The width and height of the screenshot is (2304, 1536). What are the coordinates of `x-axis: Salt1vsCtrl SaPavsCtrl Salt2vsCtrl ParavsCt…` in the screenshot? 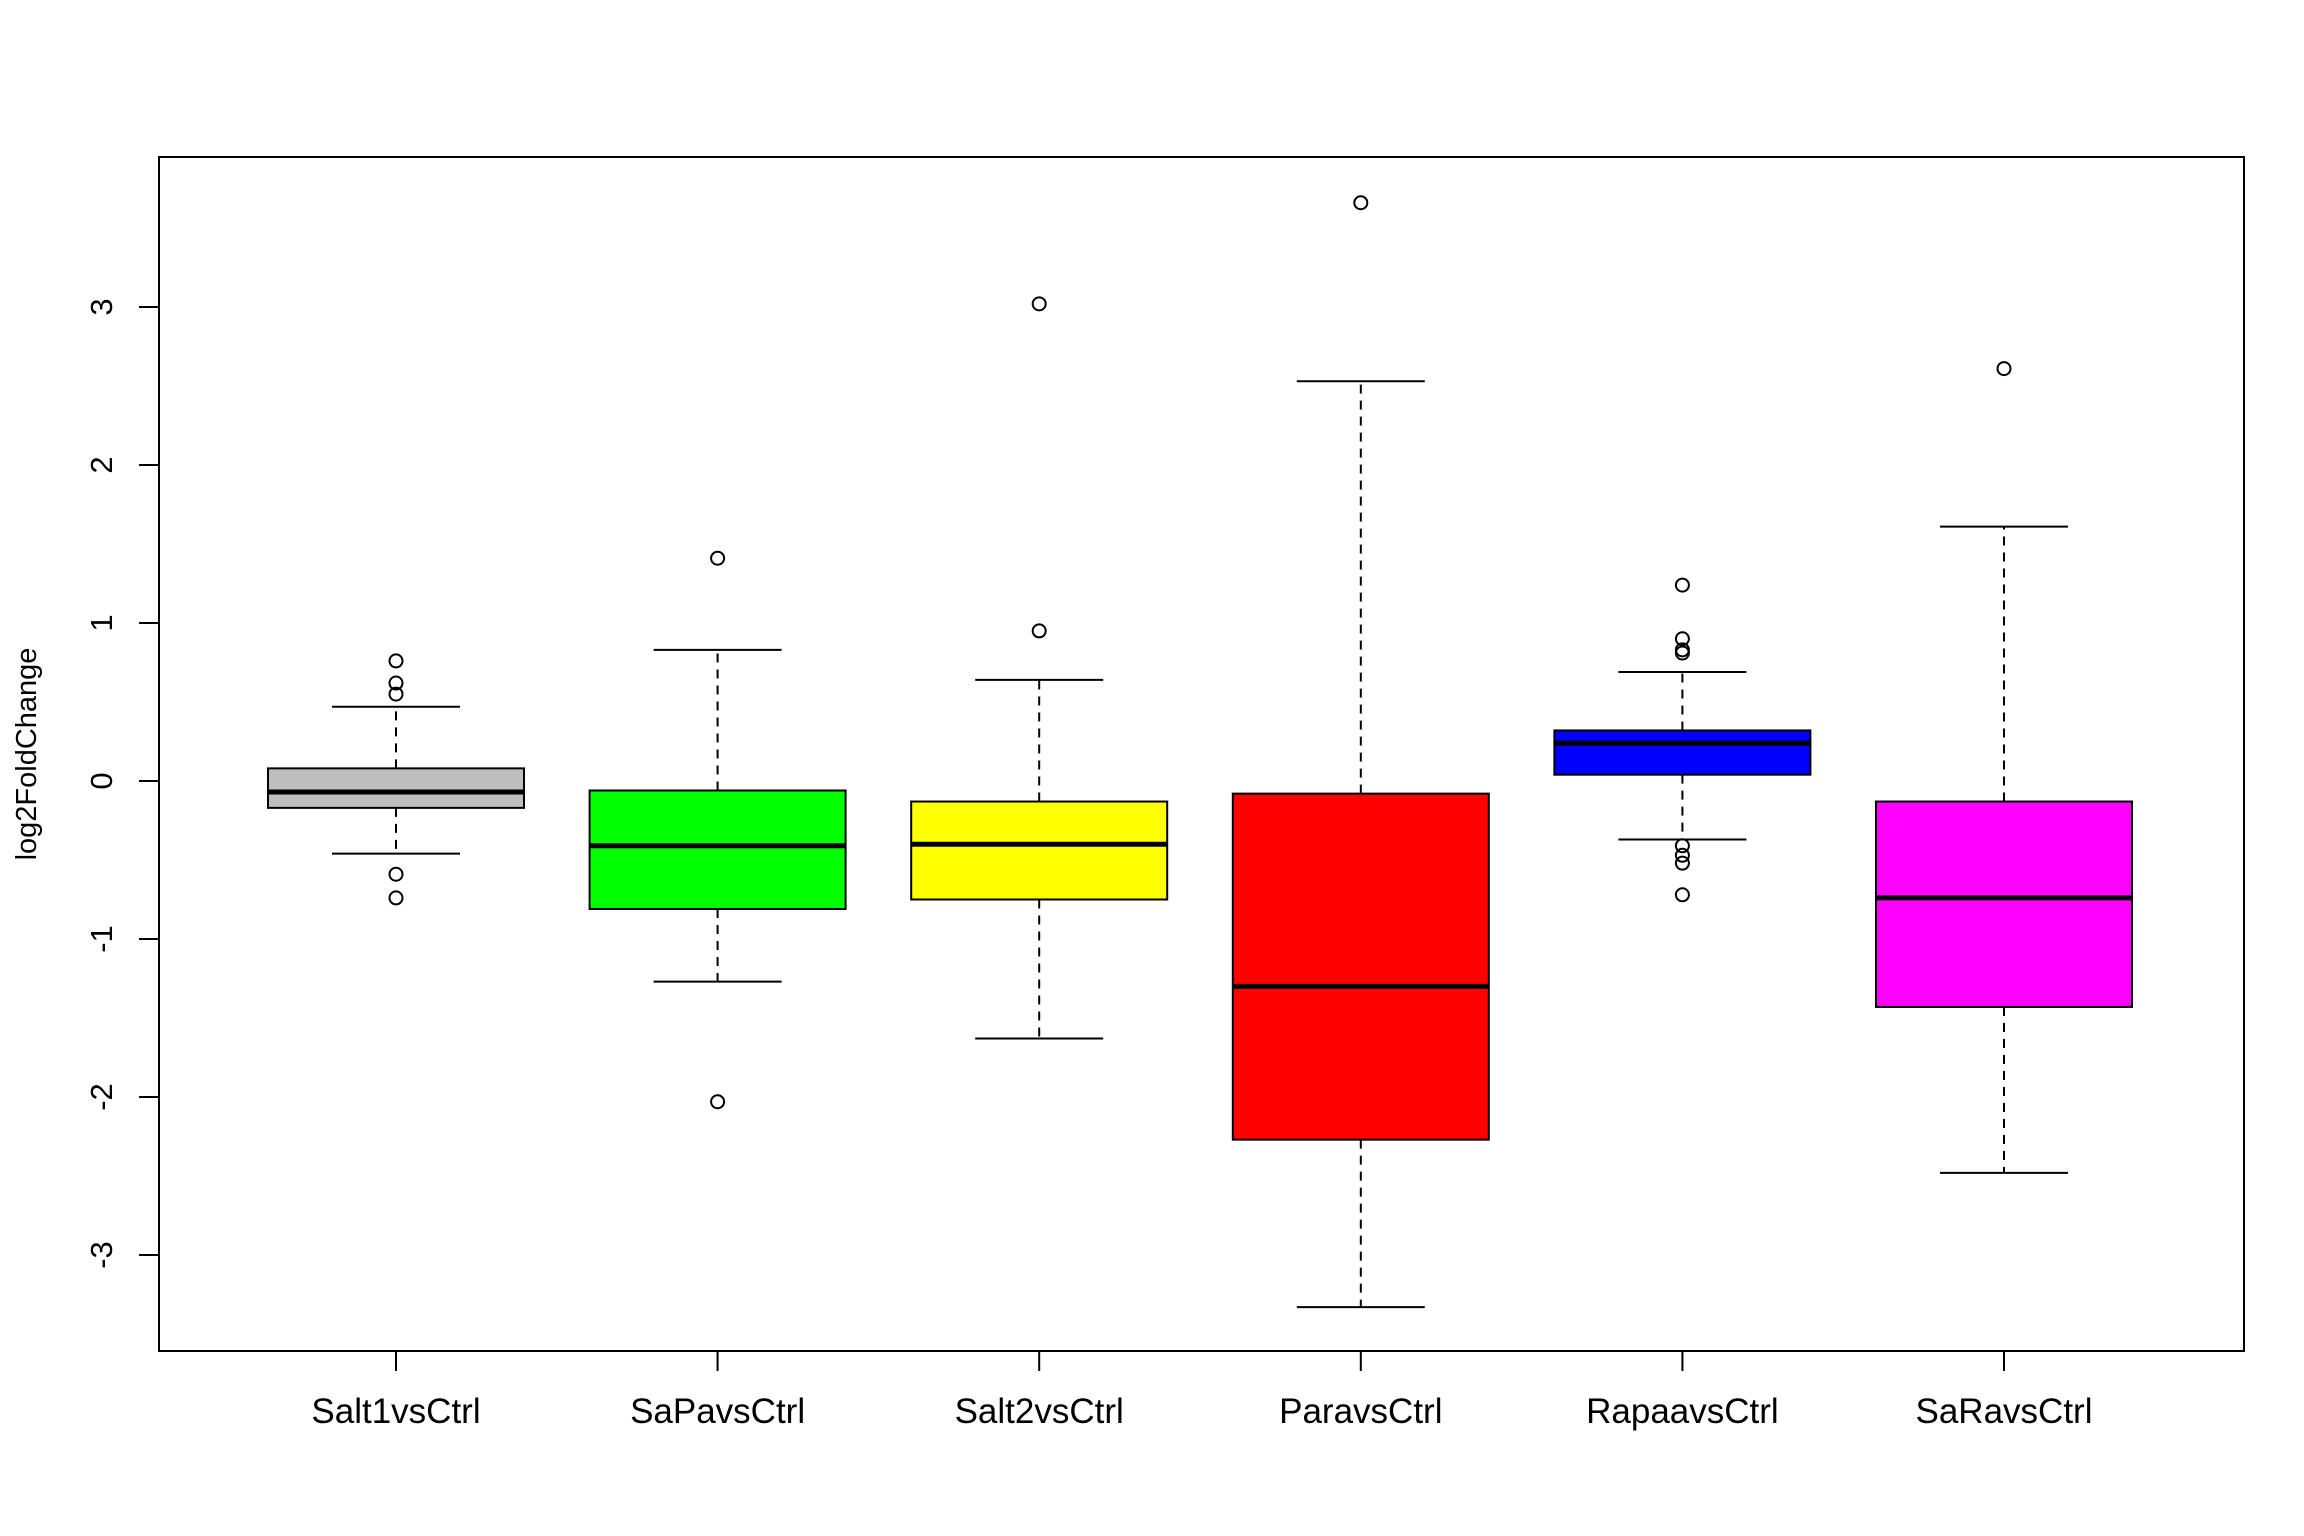 It's located at (1201, 1391).